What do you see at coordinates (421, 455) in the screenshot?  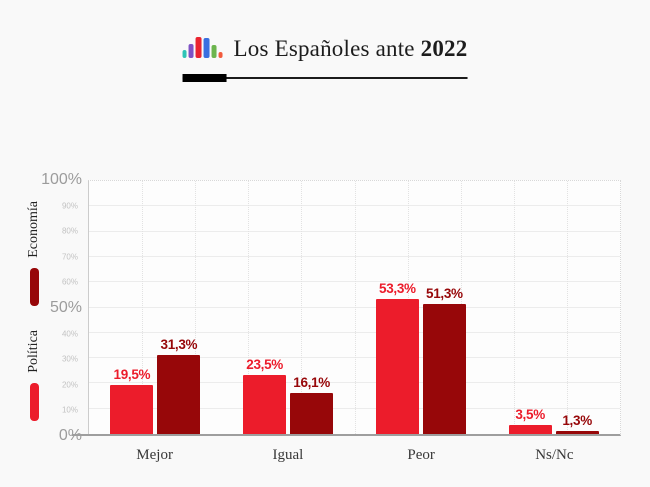 I see `x-label-peor: Peor` at bounding box center [421, 455].